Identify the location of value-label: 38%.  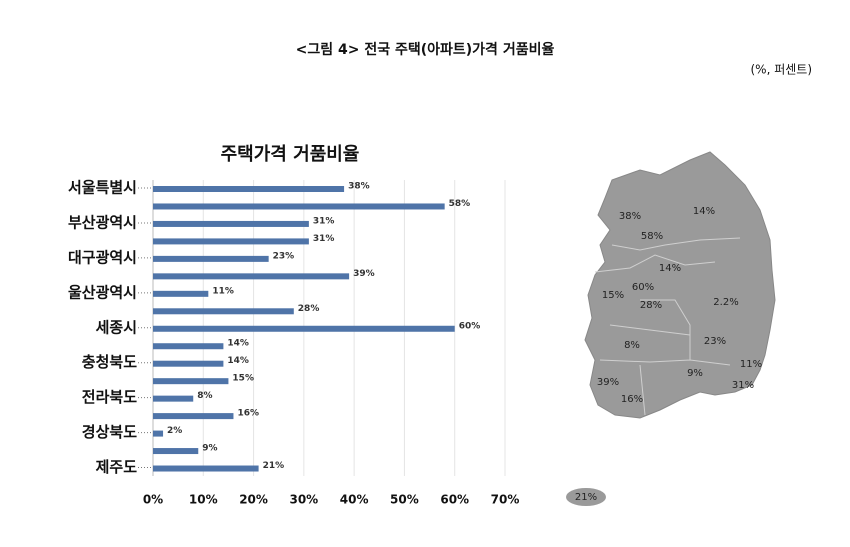
(359, 187).